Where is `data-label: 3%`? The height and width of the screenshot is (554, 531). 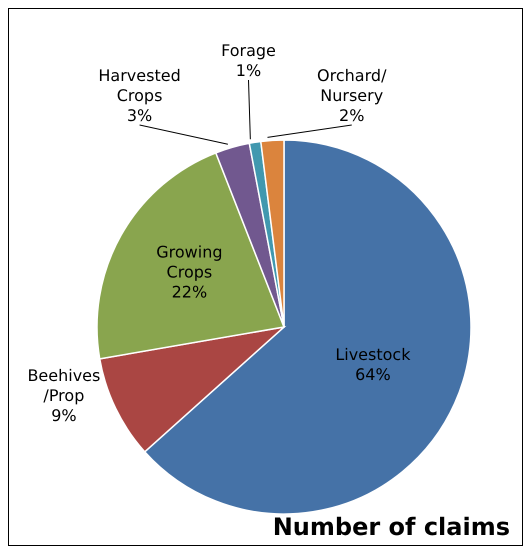 data-label: 3% is located at coordinates (139, 115).